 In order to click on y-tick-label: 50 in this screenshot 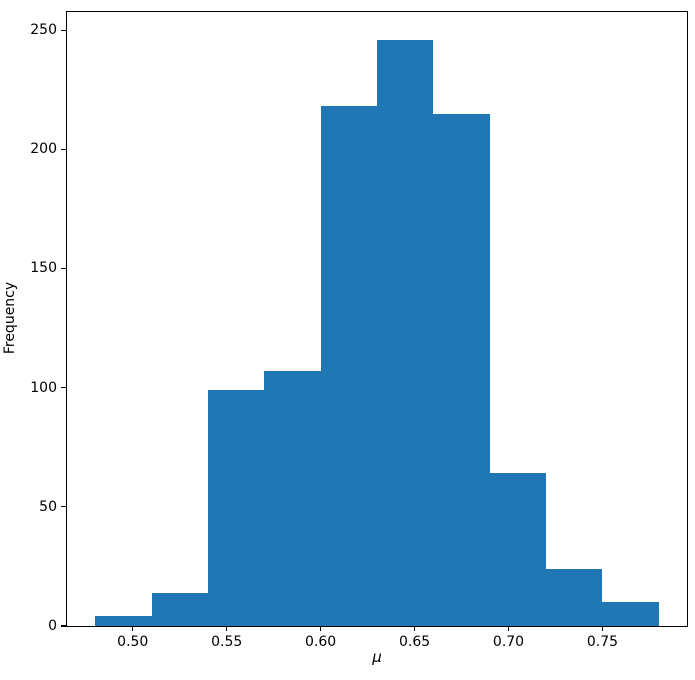, I will do `click(48, 506)`.